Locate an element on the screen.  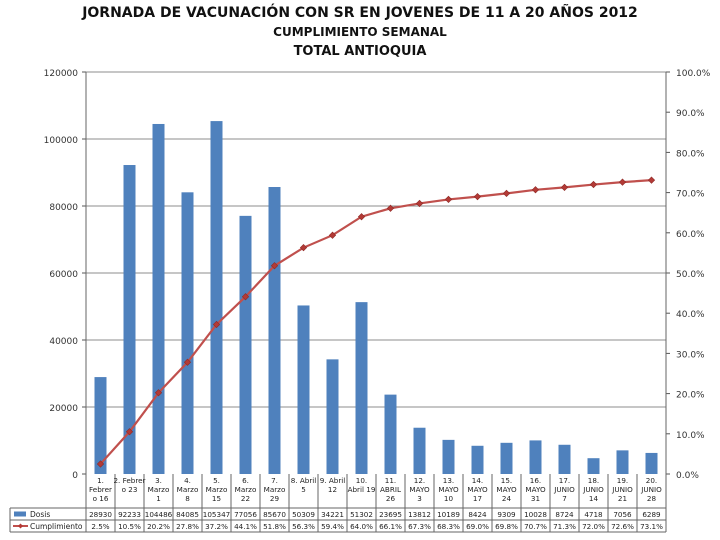
table-value-dosis: 85670 is located at coordinates (274, 514).